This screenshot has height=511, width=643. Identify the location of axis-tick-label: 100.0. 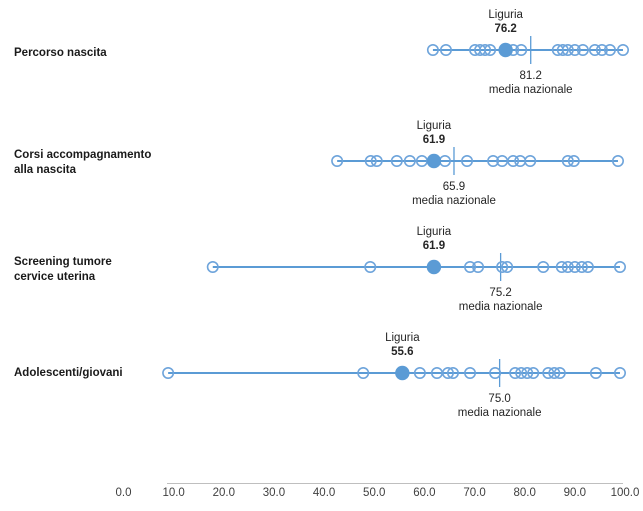
(625, 493).